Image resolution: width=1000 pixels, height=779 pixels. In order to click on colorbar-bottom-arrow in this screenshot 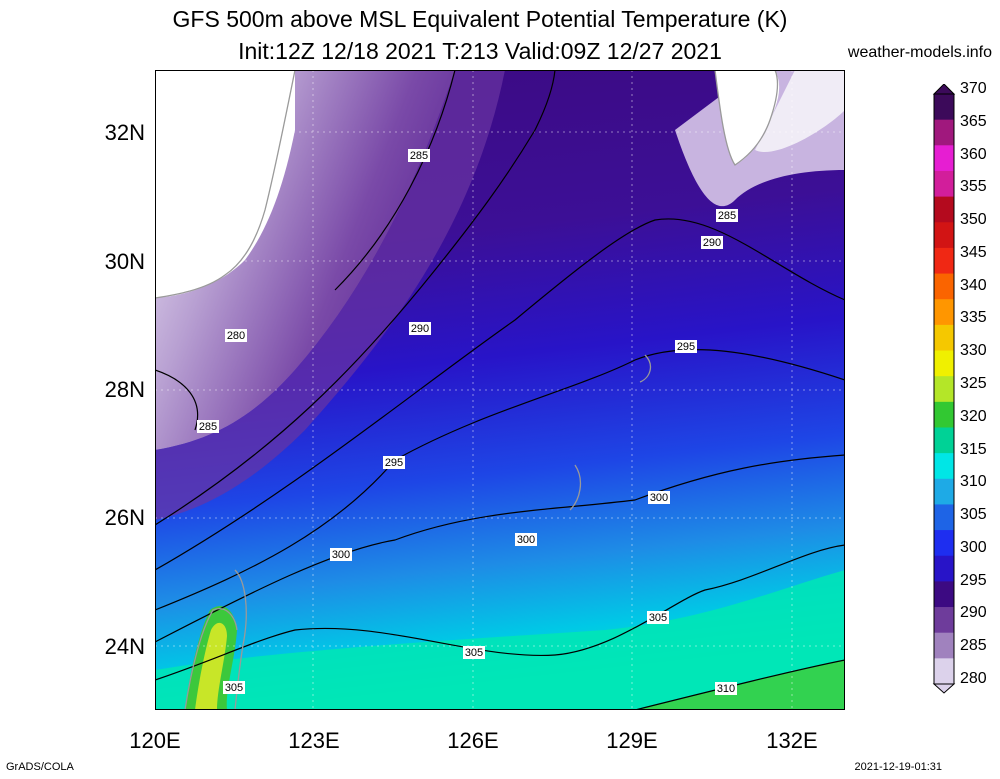, I will do `click(944, 688)`.